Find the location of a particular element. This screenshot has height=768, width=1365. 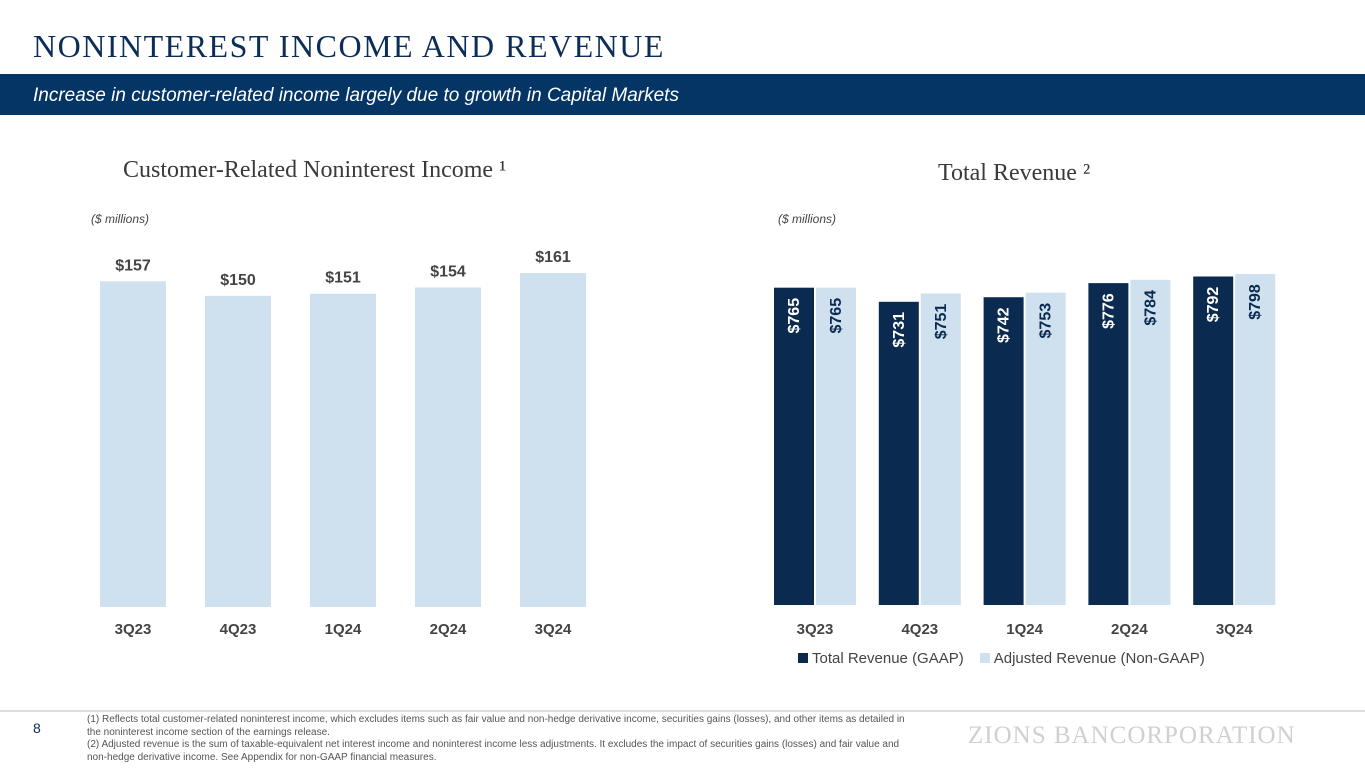

company-logo: ZIONS BANCORPORATION is located at coordinates (1132, 735).